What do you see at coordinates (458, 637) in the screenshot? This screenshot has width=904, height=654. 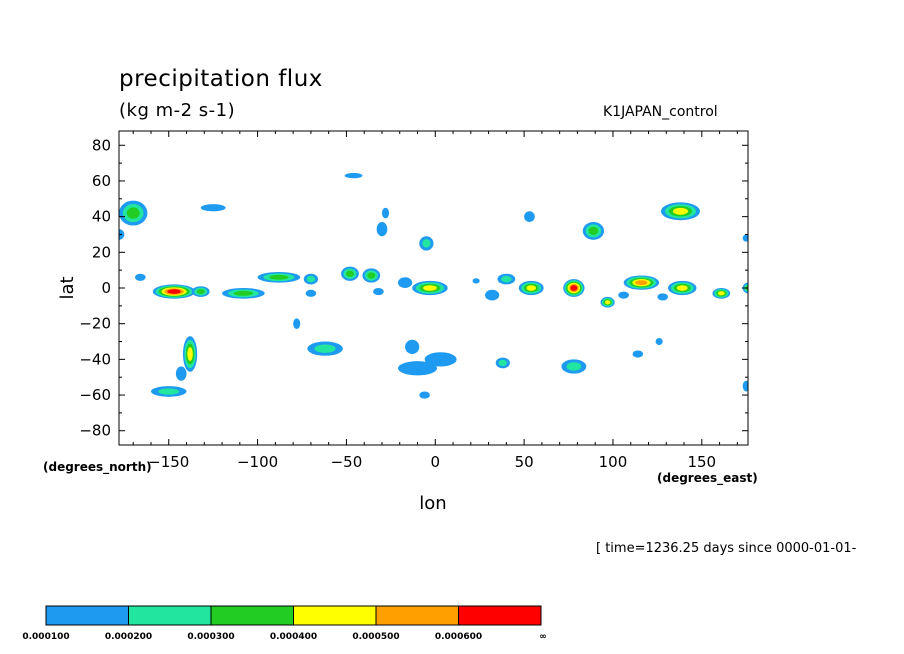 I see `colorbar-label: 0.000600` at bounding box center [458, 637].